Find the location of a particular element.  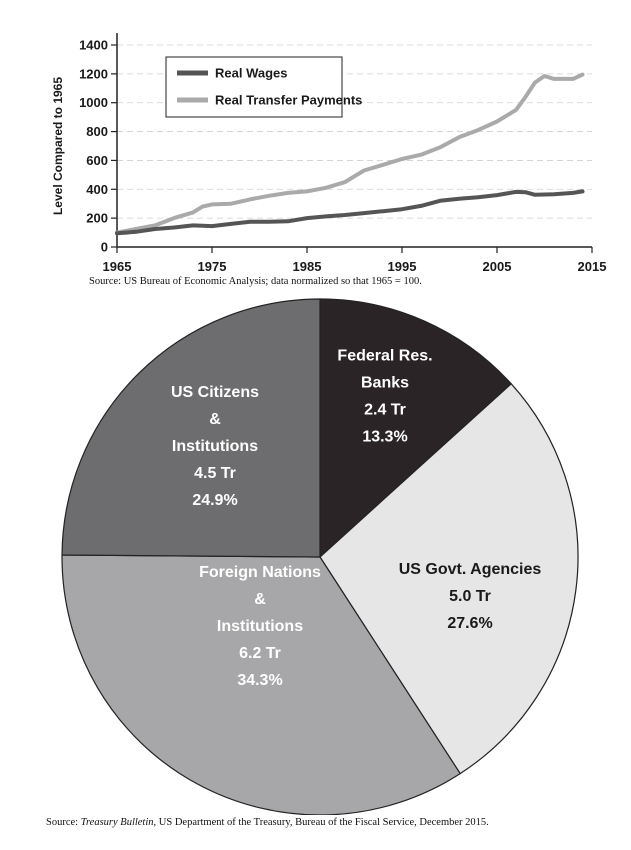

y-tick-label: 1400 is located at coordinates (93, 45).